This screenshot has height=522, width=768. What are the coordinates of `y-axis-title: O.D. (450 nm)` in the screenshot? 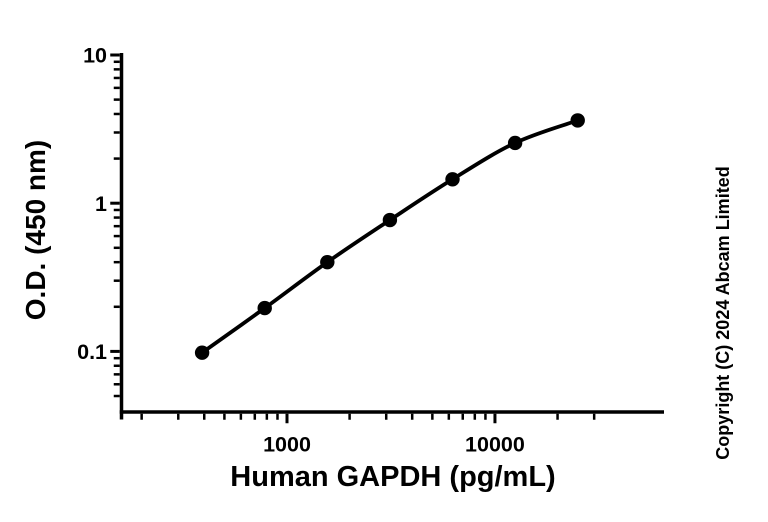 It's located at (35, 230).